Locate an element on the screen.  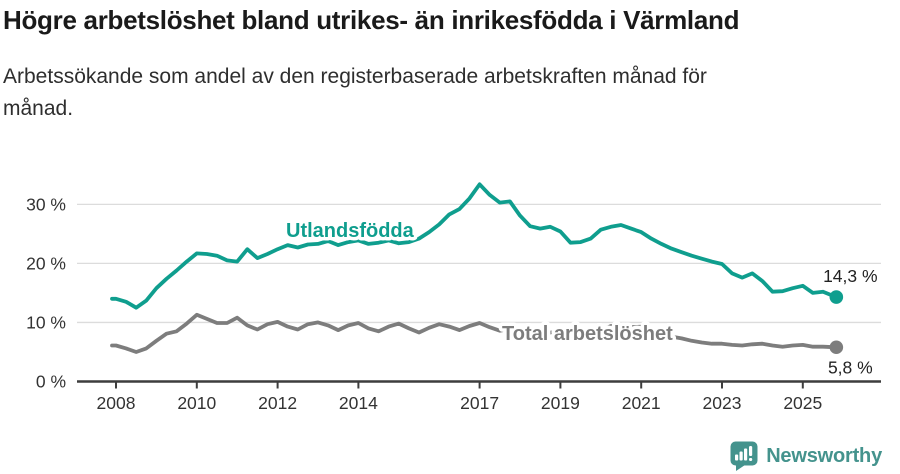
x-tick-label: 2025 is located at coordinates (802, 403).